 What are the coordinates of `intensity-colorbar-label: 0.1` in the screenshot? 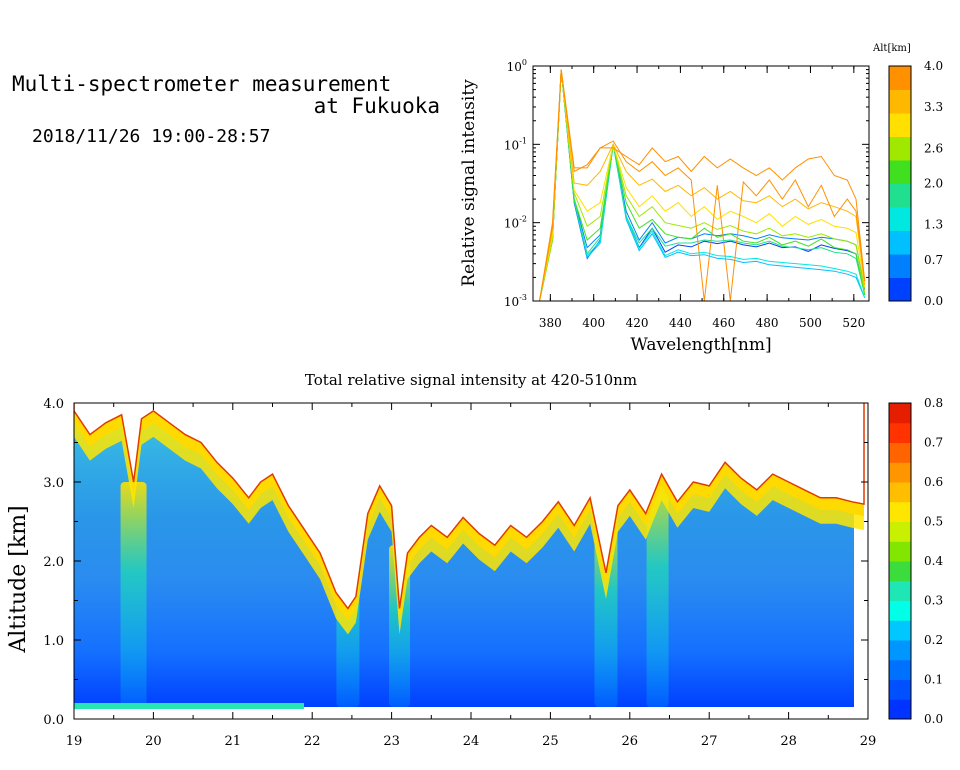 It's located at (933, 680).